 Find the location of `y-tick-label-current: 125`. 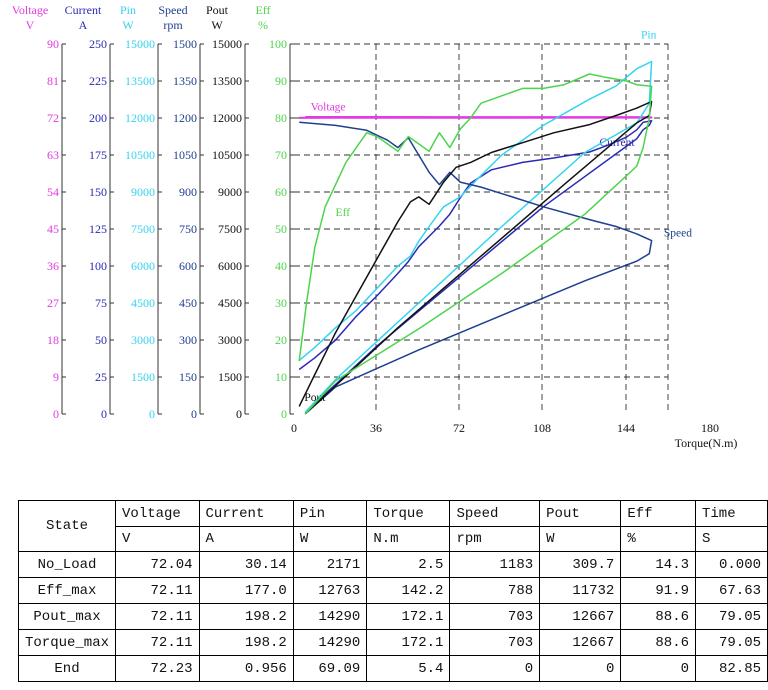

y-tick-label-current: 125 is located at coordinates (98, 229).